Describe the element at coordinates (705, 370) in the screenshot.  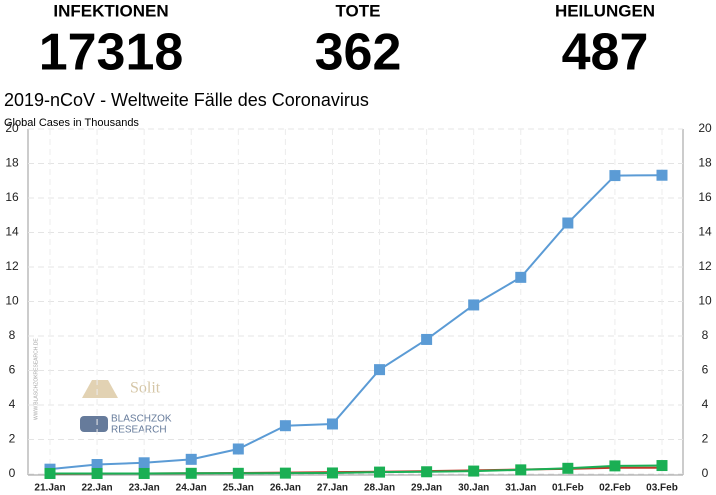
I see `y-tick-label-right: 6` at that location.